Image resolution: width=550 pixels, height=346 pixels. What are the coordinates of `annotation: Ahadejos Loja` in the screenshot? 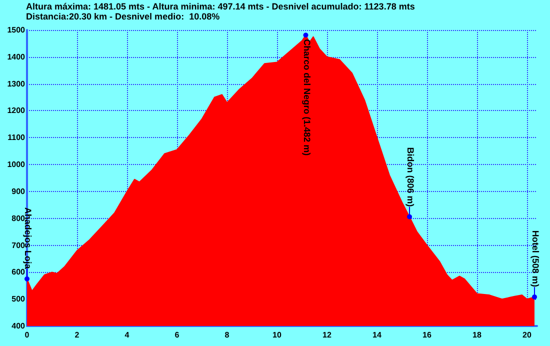 It's located at (28, 238).